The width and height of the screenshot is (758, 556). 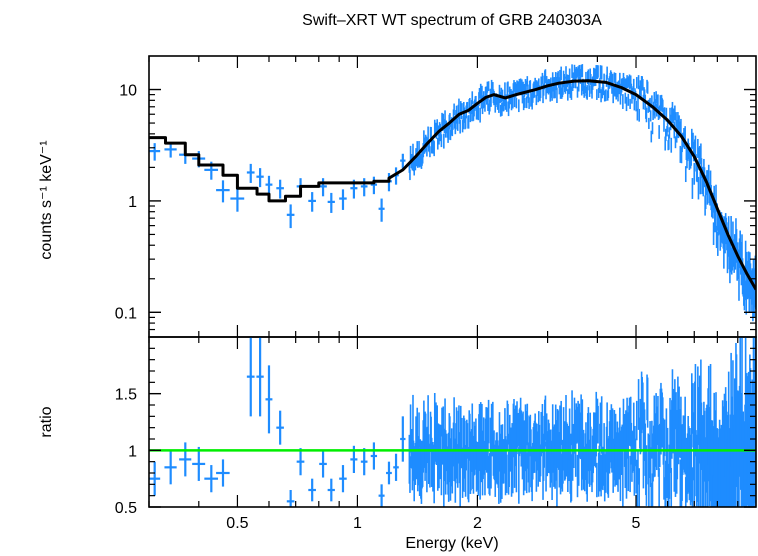 I want to click on x-tick-label: 1, so click(x=357, y=523).